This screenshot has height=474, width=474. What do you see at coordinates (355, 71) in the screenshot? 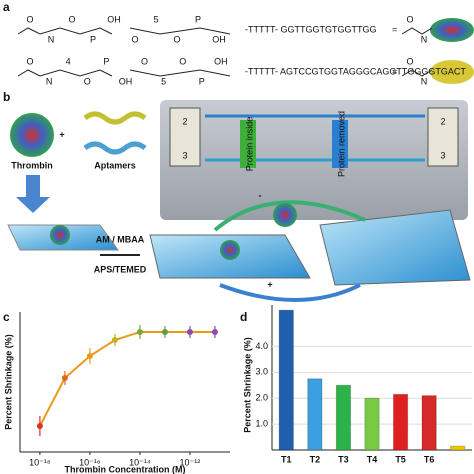
I see `sequence: -TTTTT- AGTCCGTGGTAGGGCAGGTTGGGGTGACT` at bounding box center [355, 71].